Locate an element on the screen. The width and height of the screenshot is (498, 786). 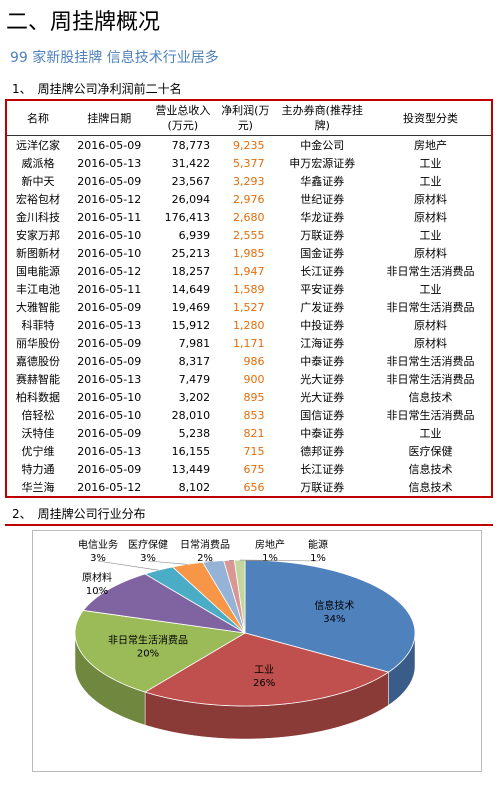
table-cell: 平安证券 is located at coordinates (322, 289).